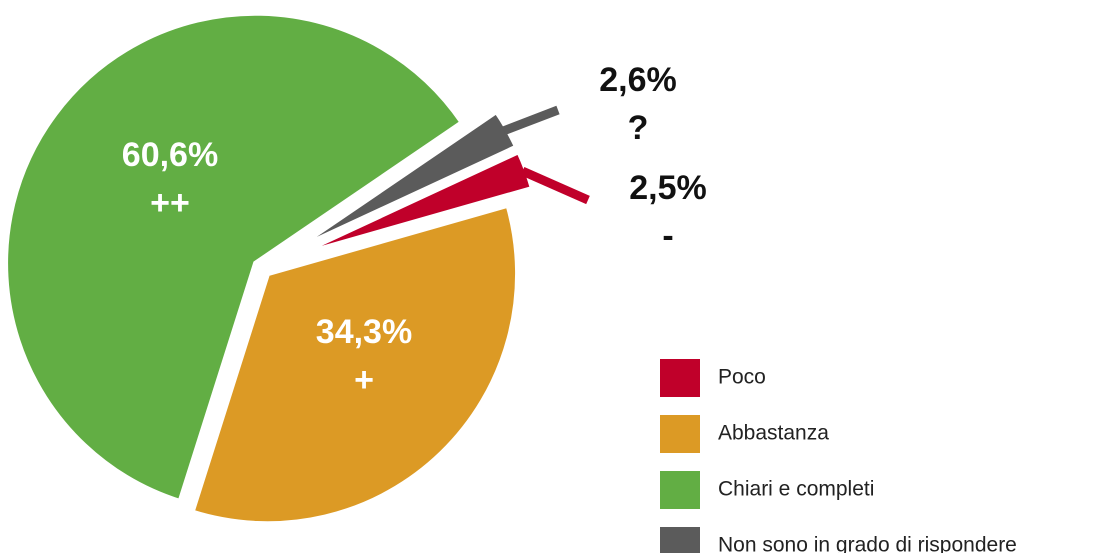  Describe the element at coordinates (796, 489) in the screenshot. I see `legend-label: Chiari e completi` at that location.